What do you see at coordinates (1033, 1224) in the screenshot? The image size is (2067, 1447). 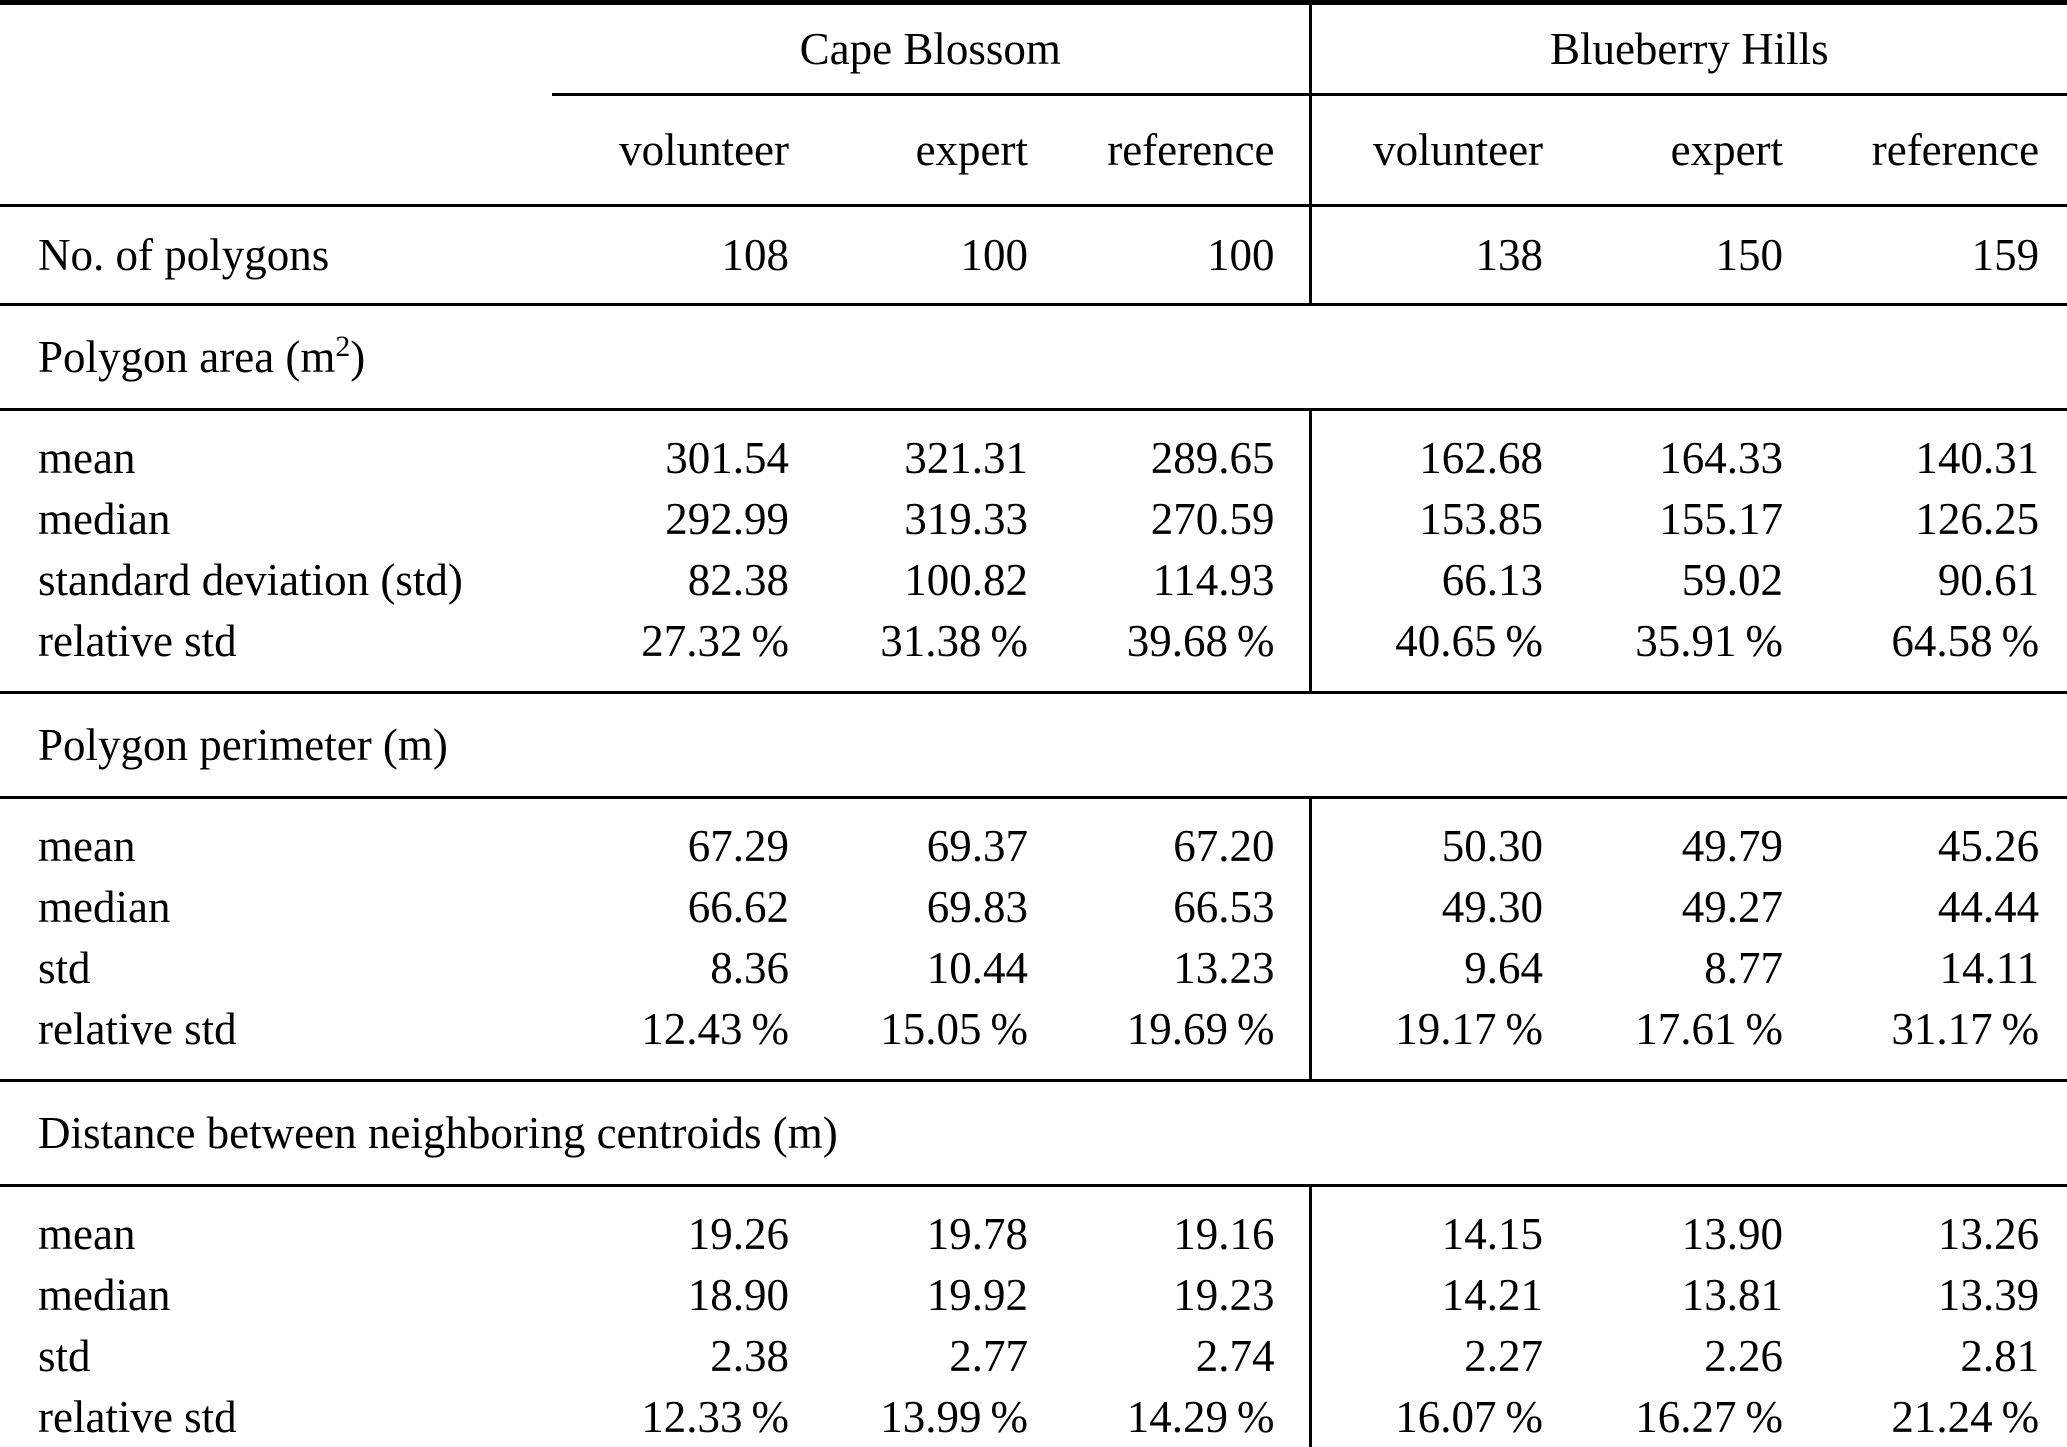 I see `table-row: mean 19.26 19.78 19.16 14.15 13.90 13.26` at bounding box center [1033, 1224].